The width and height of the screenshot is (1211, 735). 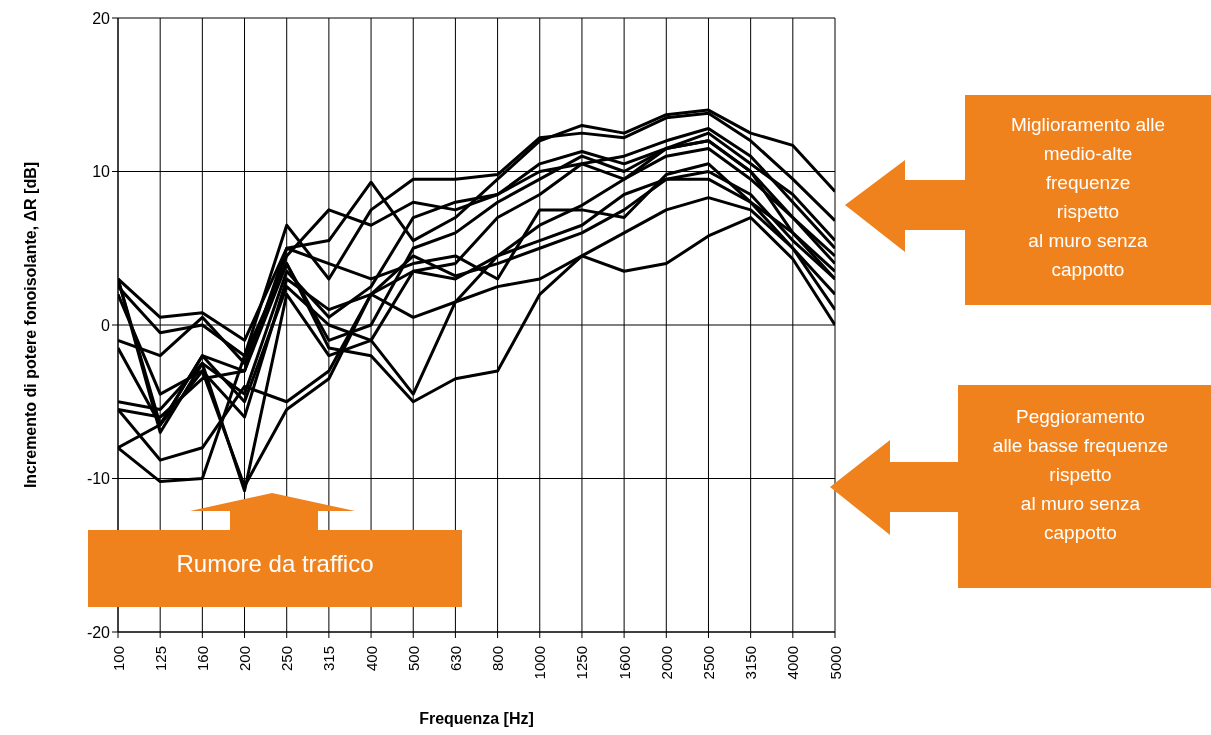 What do you see at coordinates (455, 659) in the screenshot?
I see `x-tick-label: 630` at bounding box center [455, 659].